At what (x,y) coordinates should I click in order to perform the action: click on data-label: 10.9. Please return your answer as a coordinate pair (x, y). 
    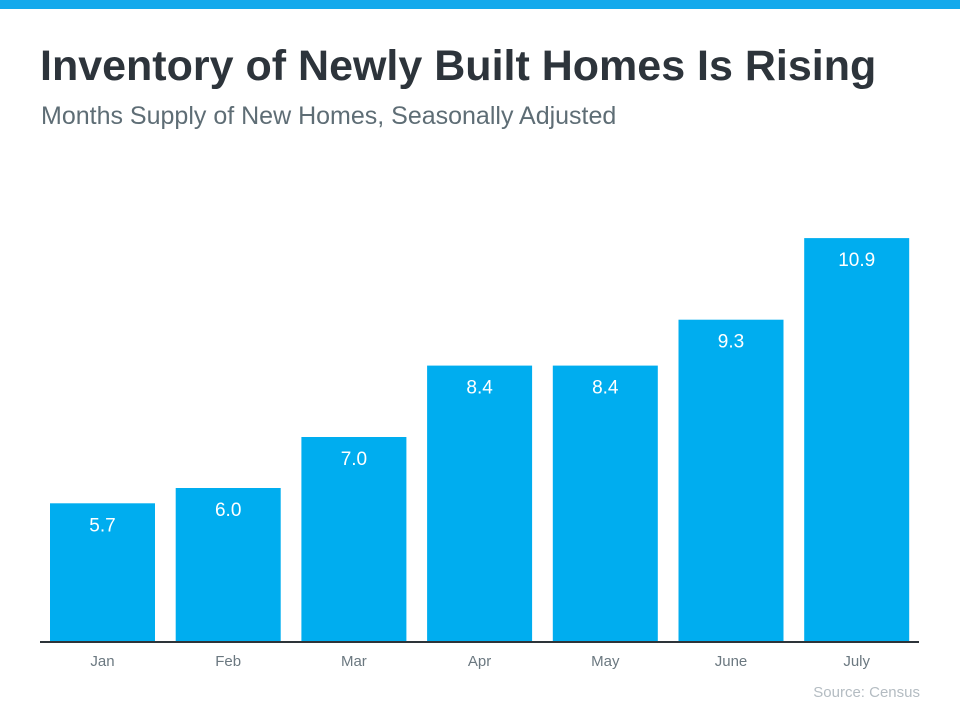
    Looking at the image, I should click on (856, 260).